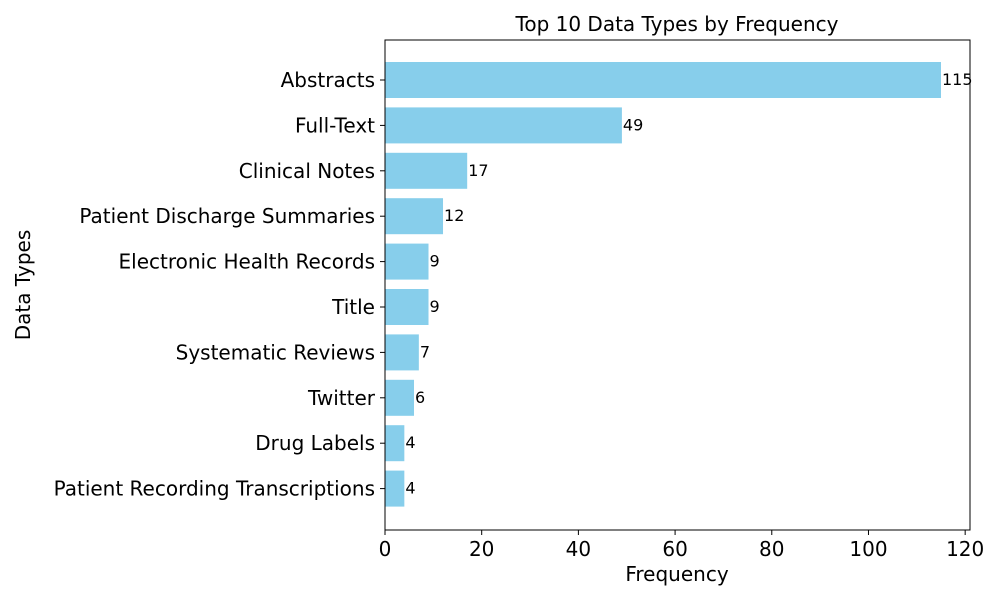 The image size is (1000, 600). What do you see at coordinates (214, 489) in the screenshot?
I see `y-tick-label: Patient Recording Transcriptions` at bounding box center [214, 489].